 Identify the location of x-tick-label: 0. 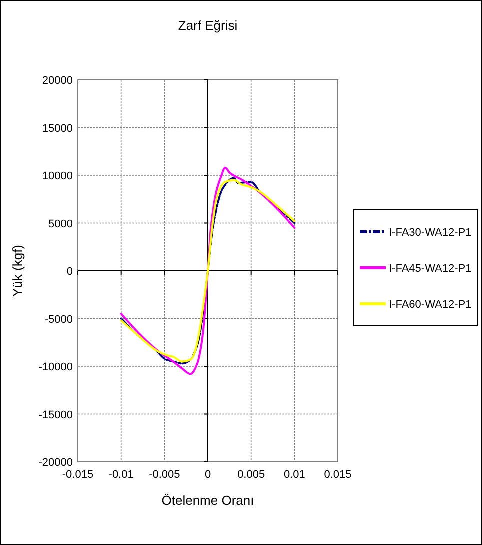
(208, 475).